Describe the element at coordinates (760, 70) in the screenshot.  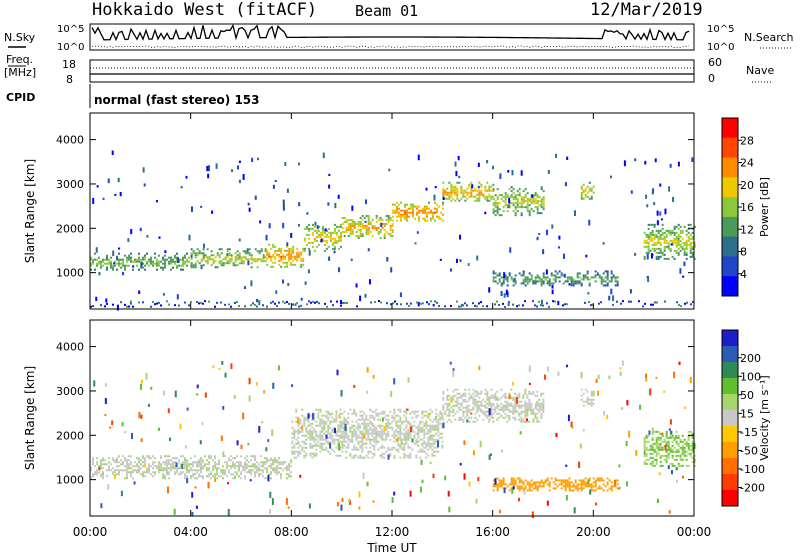
I see `nave-label: Nave` at that location.